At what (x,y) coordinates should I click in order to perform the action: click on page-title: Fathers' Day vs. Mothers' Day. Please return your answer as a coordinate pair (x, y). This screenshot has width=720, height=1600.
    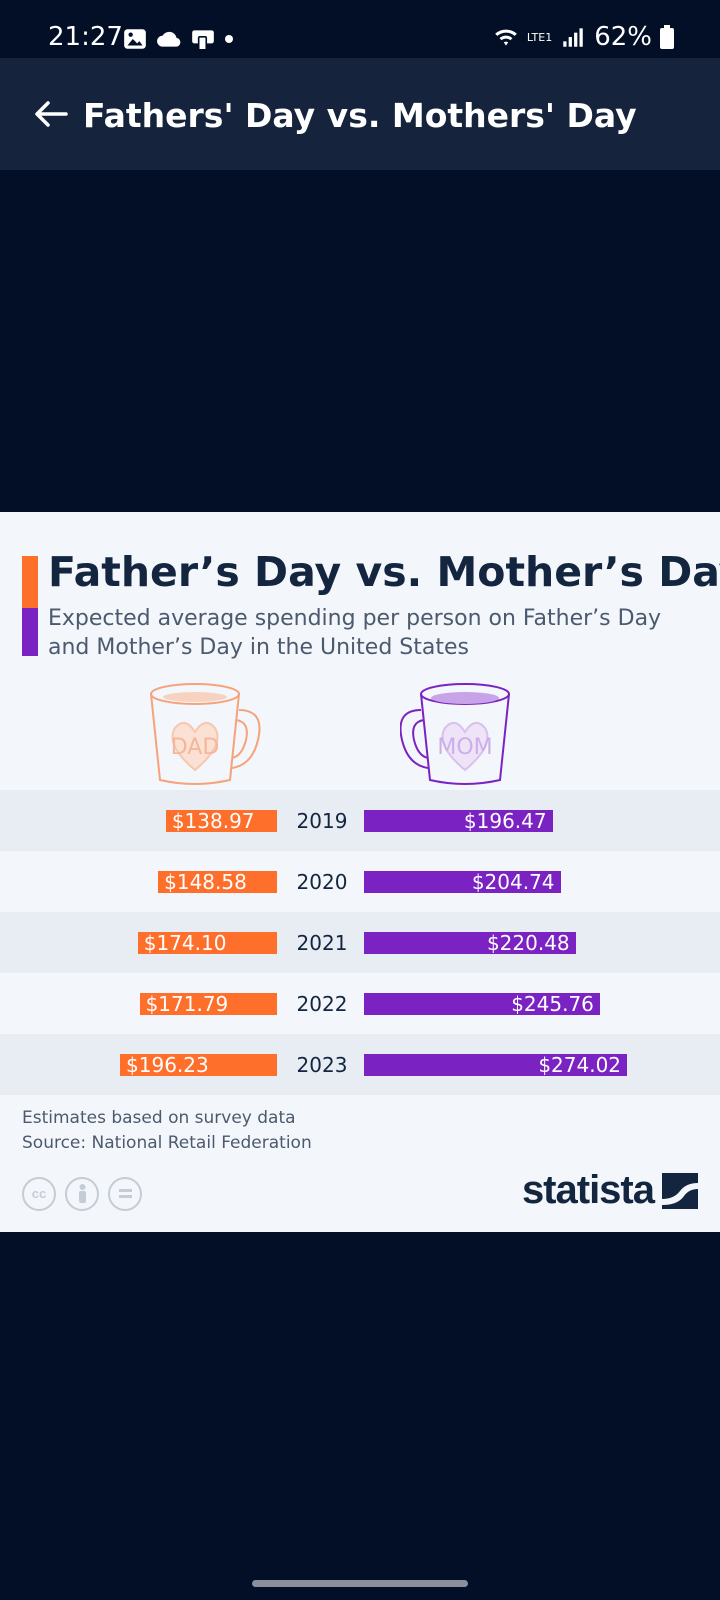
    Looking at the image, I should click on (360, 115).